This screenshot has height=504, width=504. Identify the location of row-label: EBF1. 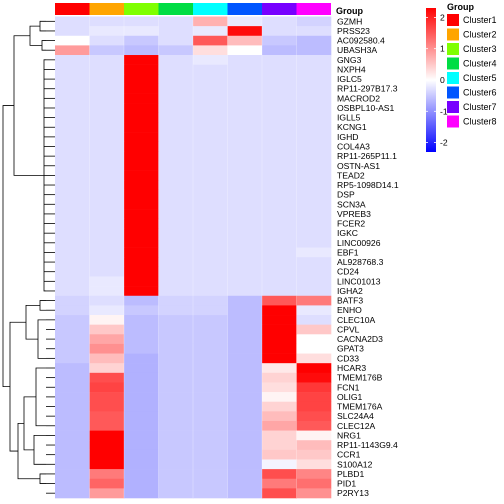
(348, 252).